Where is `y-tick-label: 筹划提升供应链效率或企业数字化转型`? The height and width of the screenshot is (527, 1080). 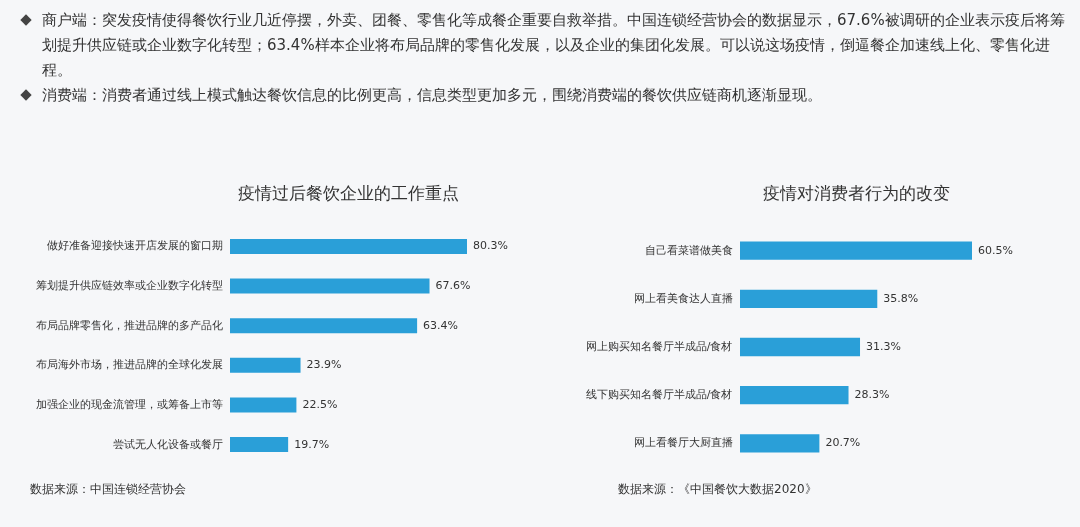 y-tick-label: 筹划提升供应链效率或企业数字化转型 is located at coordinates (129, 286).